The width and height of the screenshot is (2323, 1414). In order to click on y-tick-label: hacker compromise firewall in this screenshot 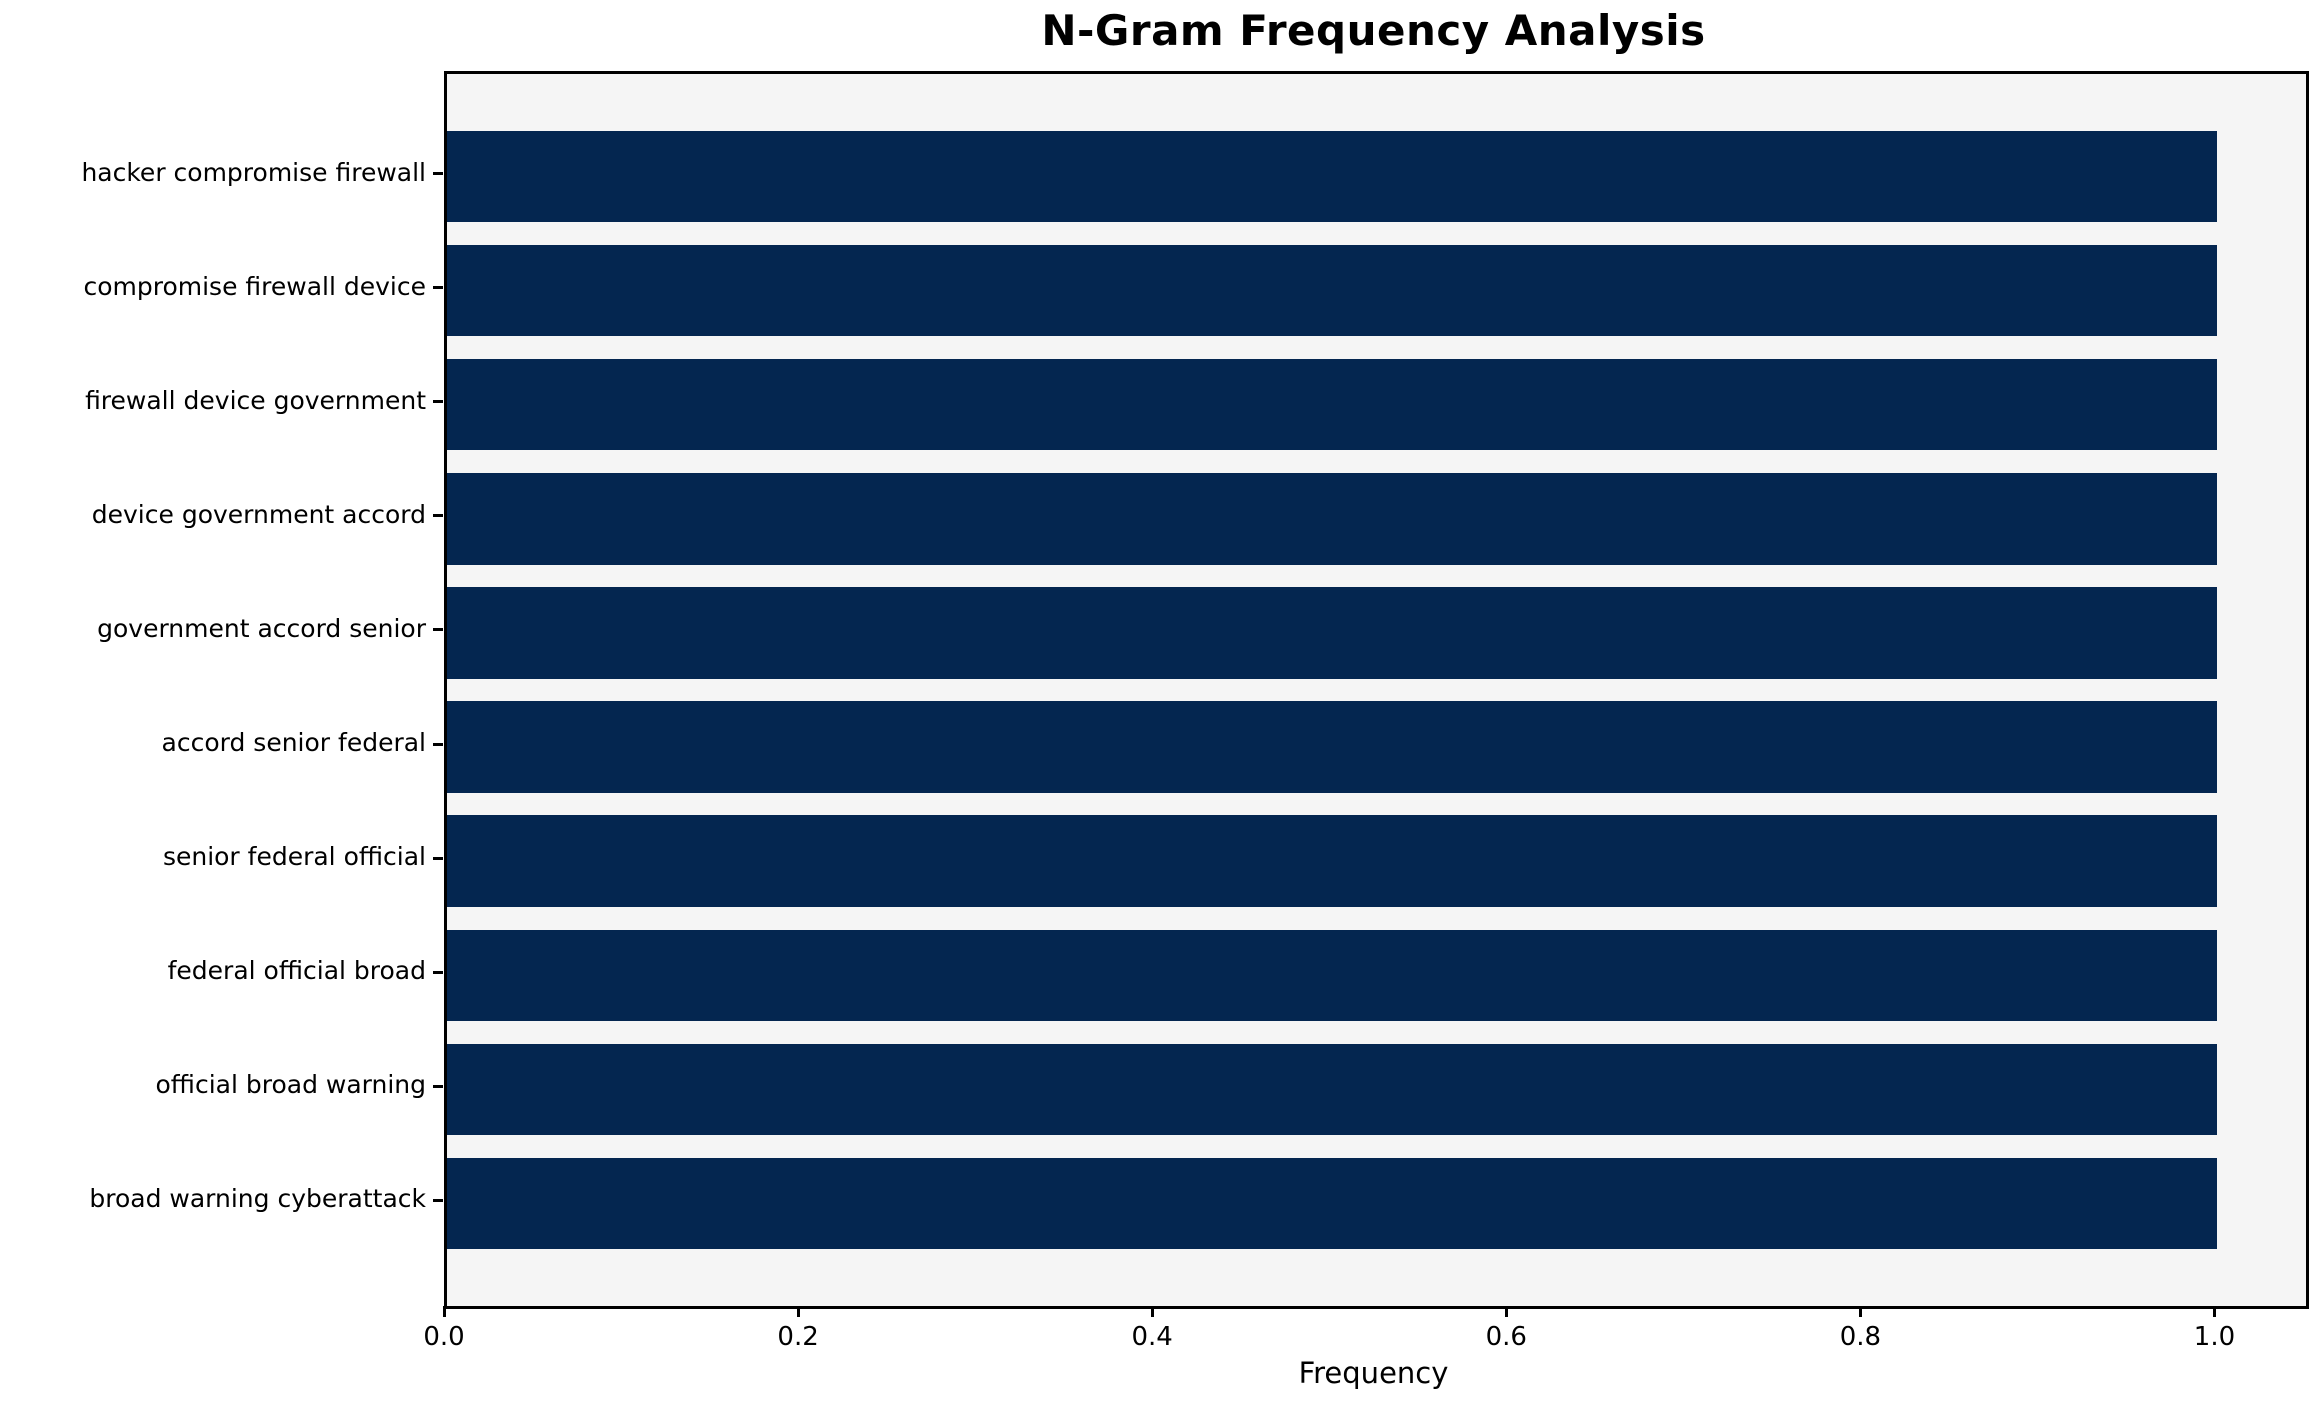, I will do `click(253, 172)`.